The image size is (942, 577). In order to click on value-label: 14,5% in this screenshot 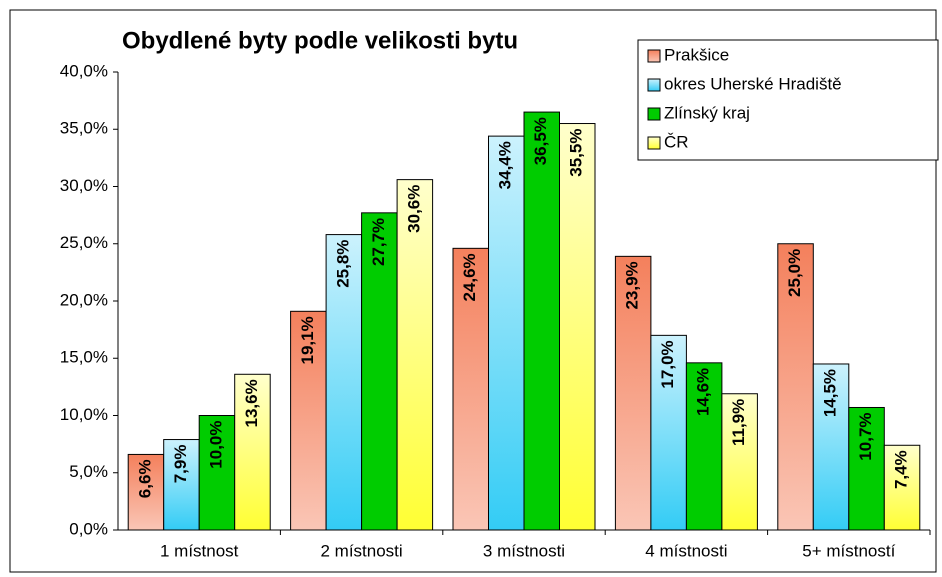, I will do `click(830, 393)`.